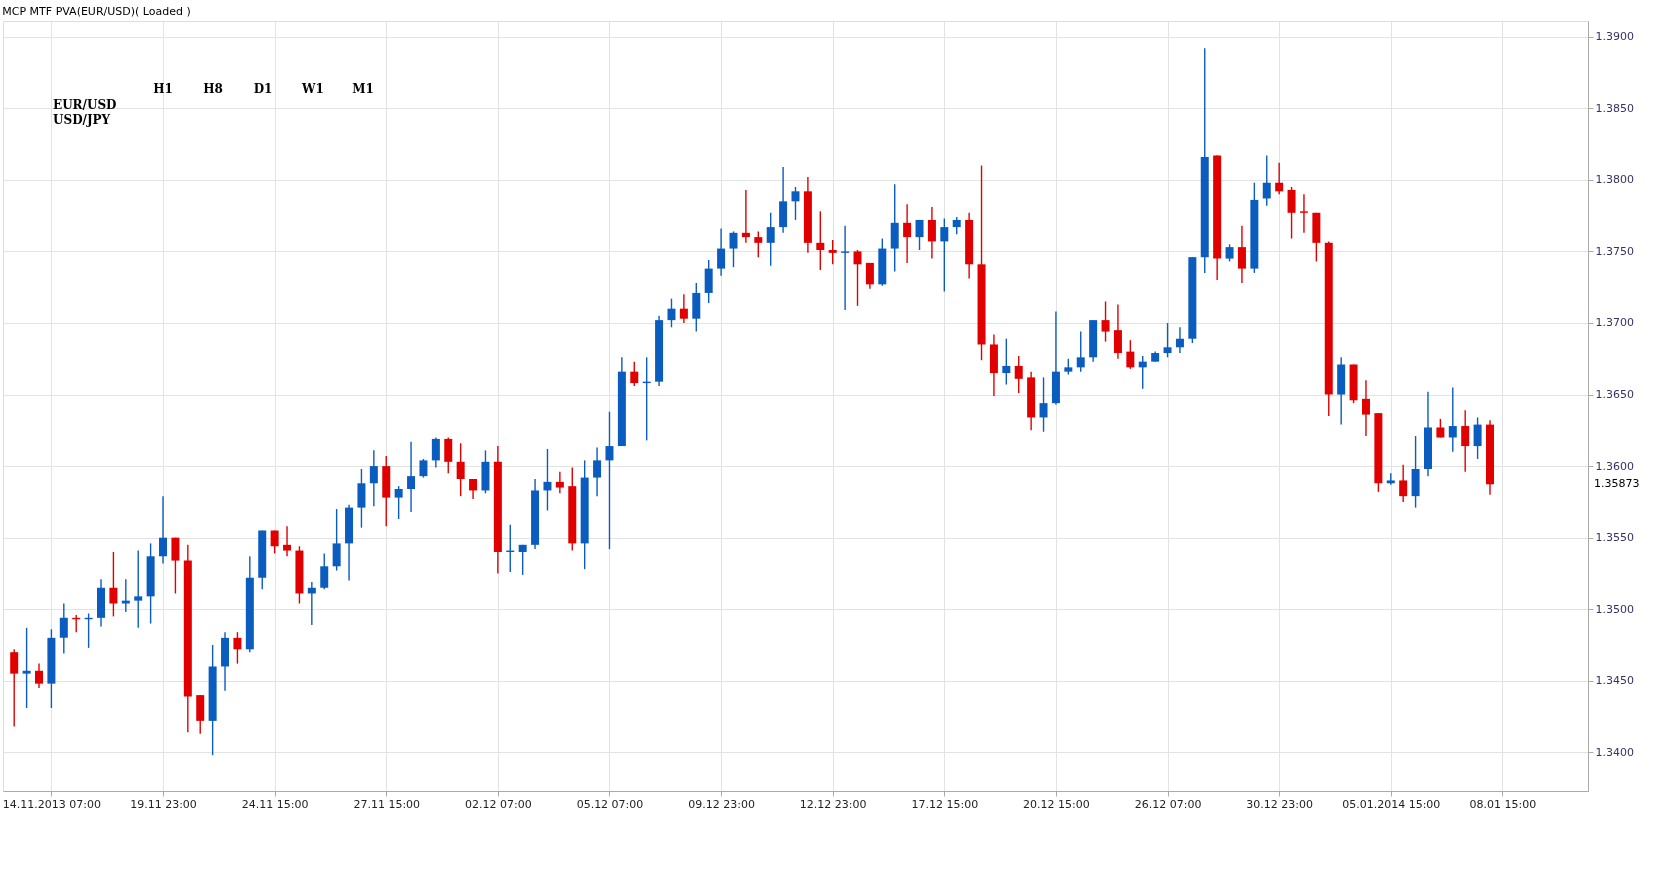 The height and width of the screenshot is (870, 1663). Describe the element at coordinates (96, 11) in the screenshot. I see `chart-title: MCP MTF PVA(EUR/USD)( Loaded )` at that location.